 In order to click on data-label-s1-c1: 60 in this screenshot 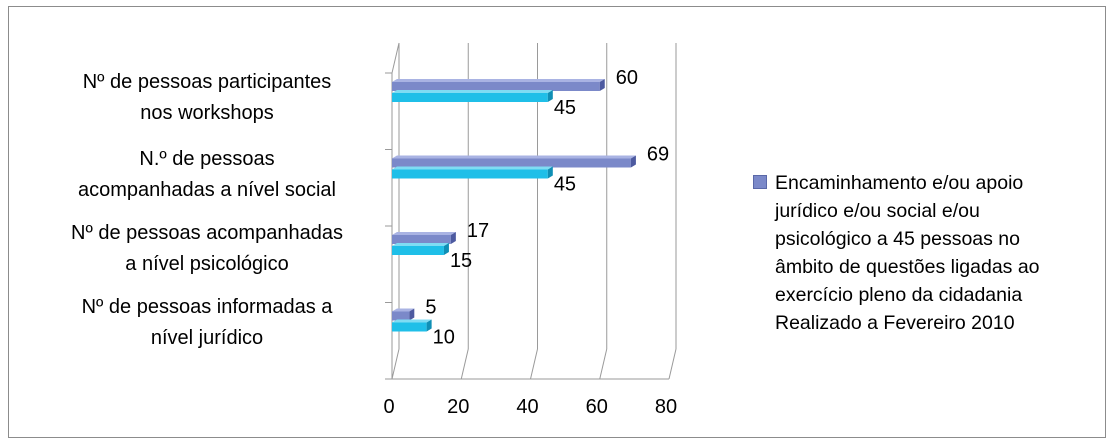, I will do `click(627, 78)`.